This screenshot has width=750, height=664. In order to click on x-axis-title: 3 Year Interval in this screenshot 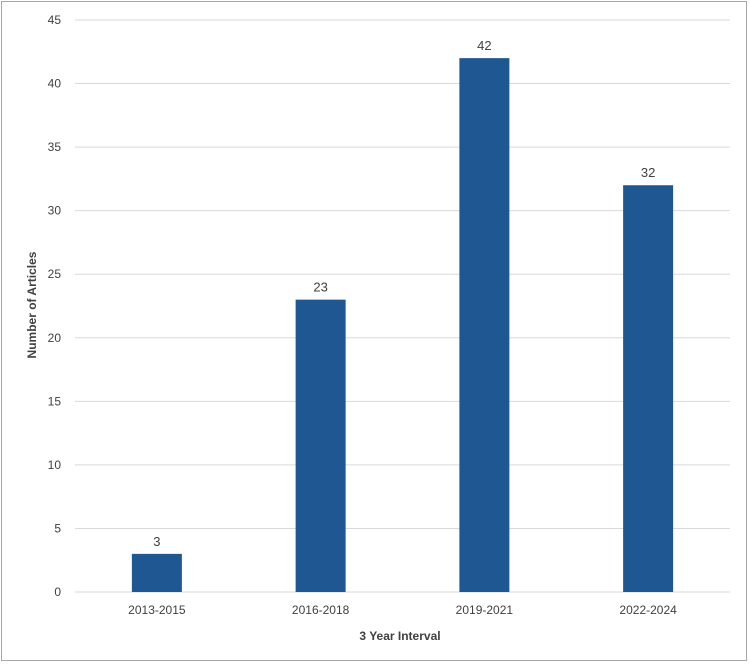, I will do `click(399, 636)`.